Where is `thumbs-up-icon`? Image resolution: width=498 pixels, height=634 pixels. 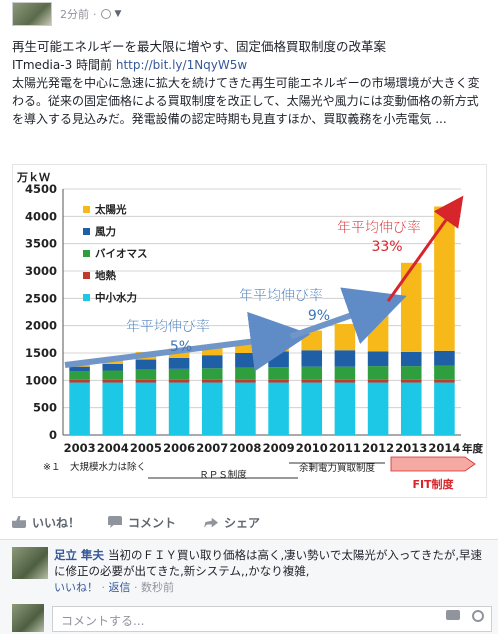 thumbs-up-icon is located at coordinates (19, 522).